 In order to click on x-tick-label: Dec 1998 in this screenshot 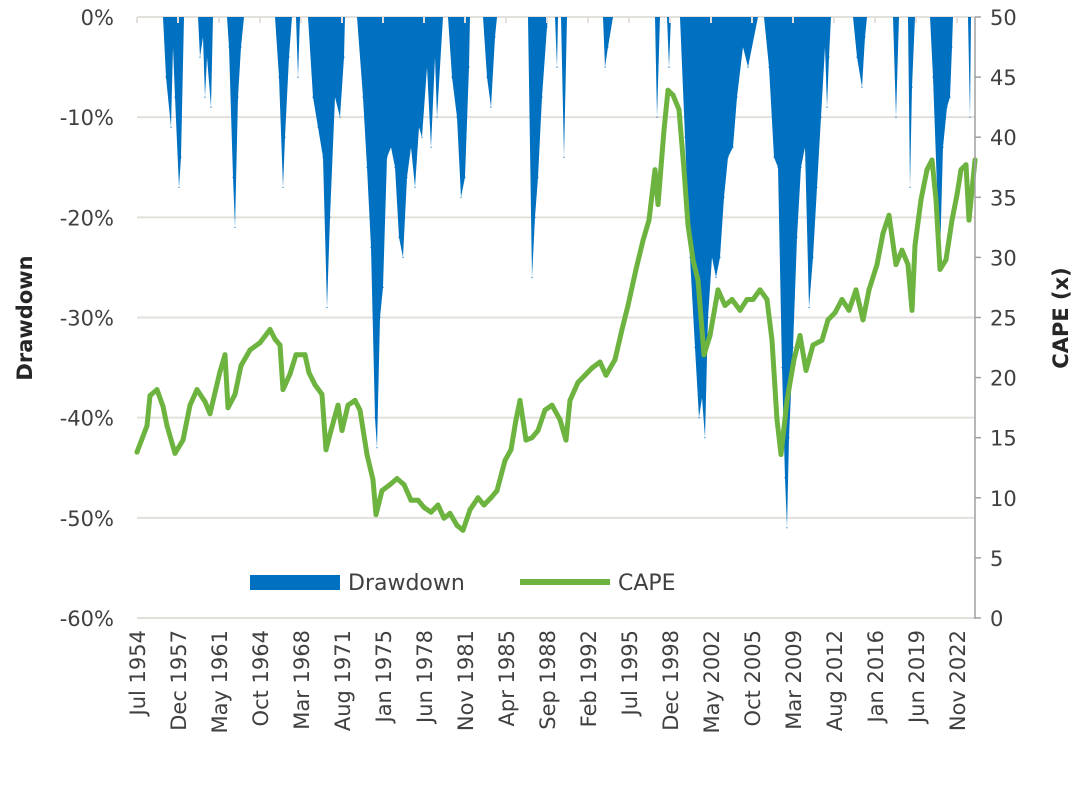, I will do `click(671, 680)`.